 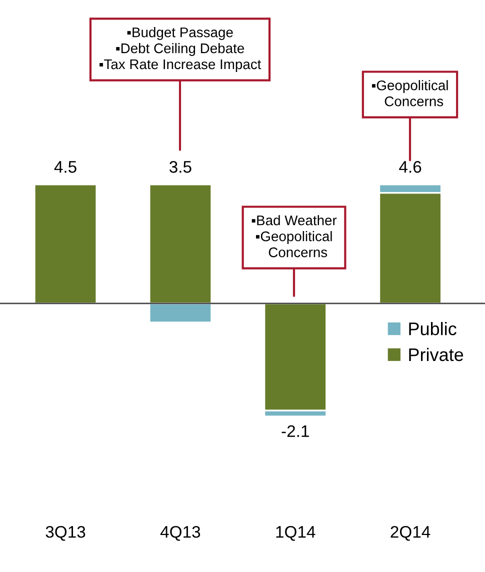 What do you see at coordinates (410, 93) in the screenshot?
I see `text: ▪Geopolitical Concerns` at bounding box center [410, 93].